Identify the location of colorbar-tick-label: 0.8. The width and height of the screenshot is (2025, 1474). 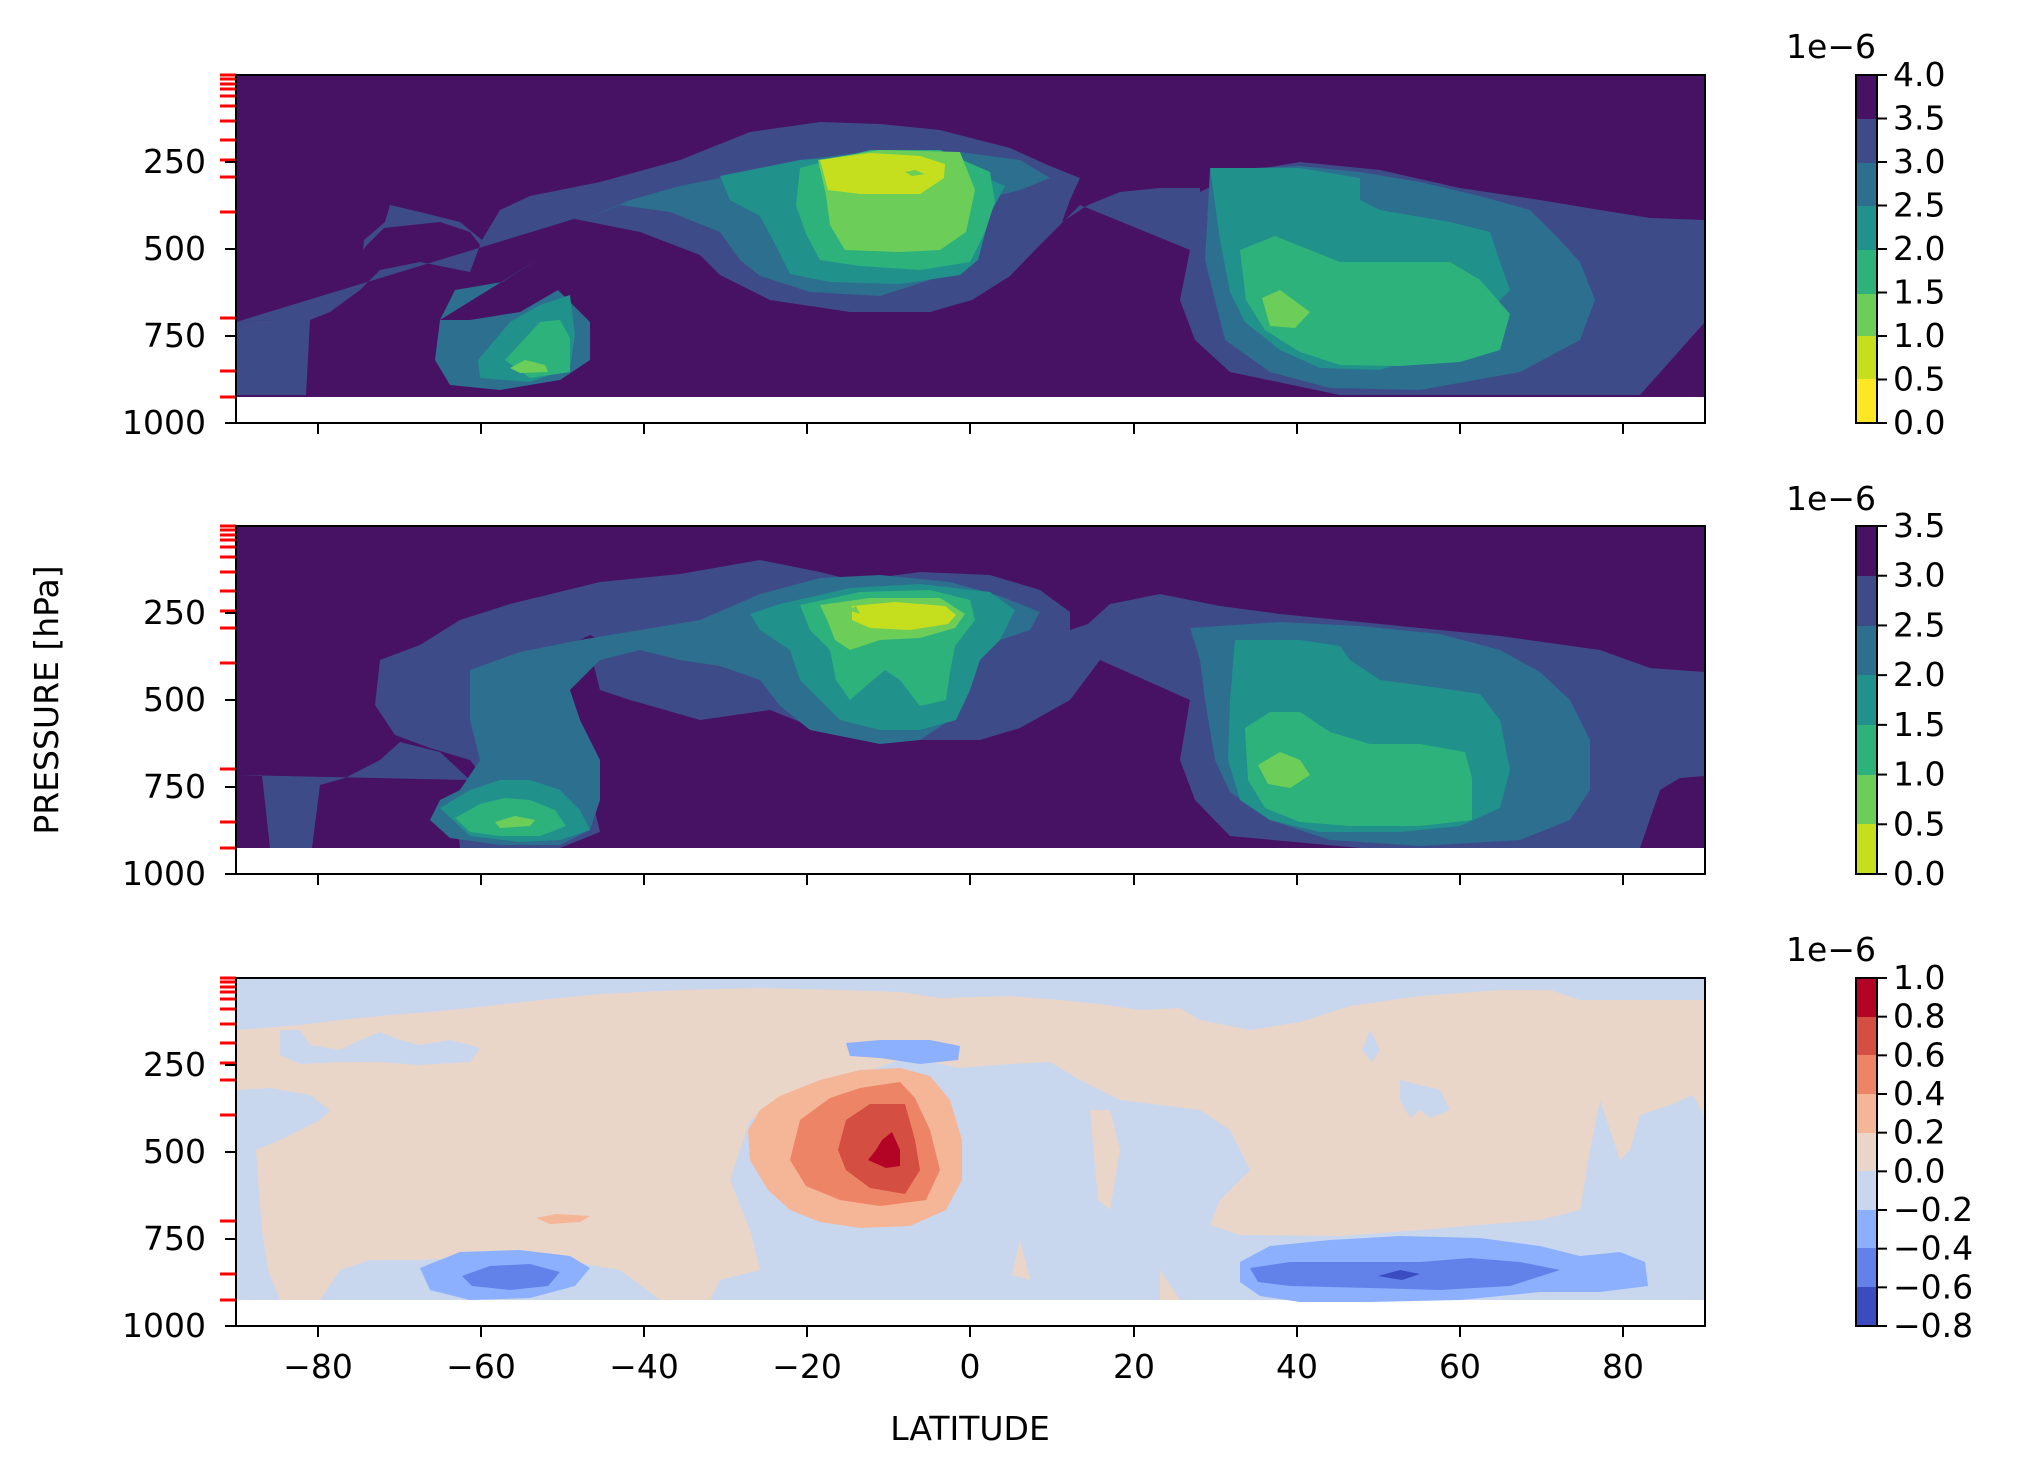
(1919, 1016).